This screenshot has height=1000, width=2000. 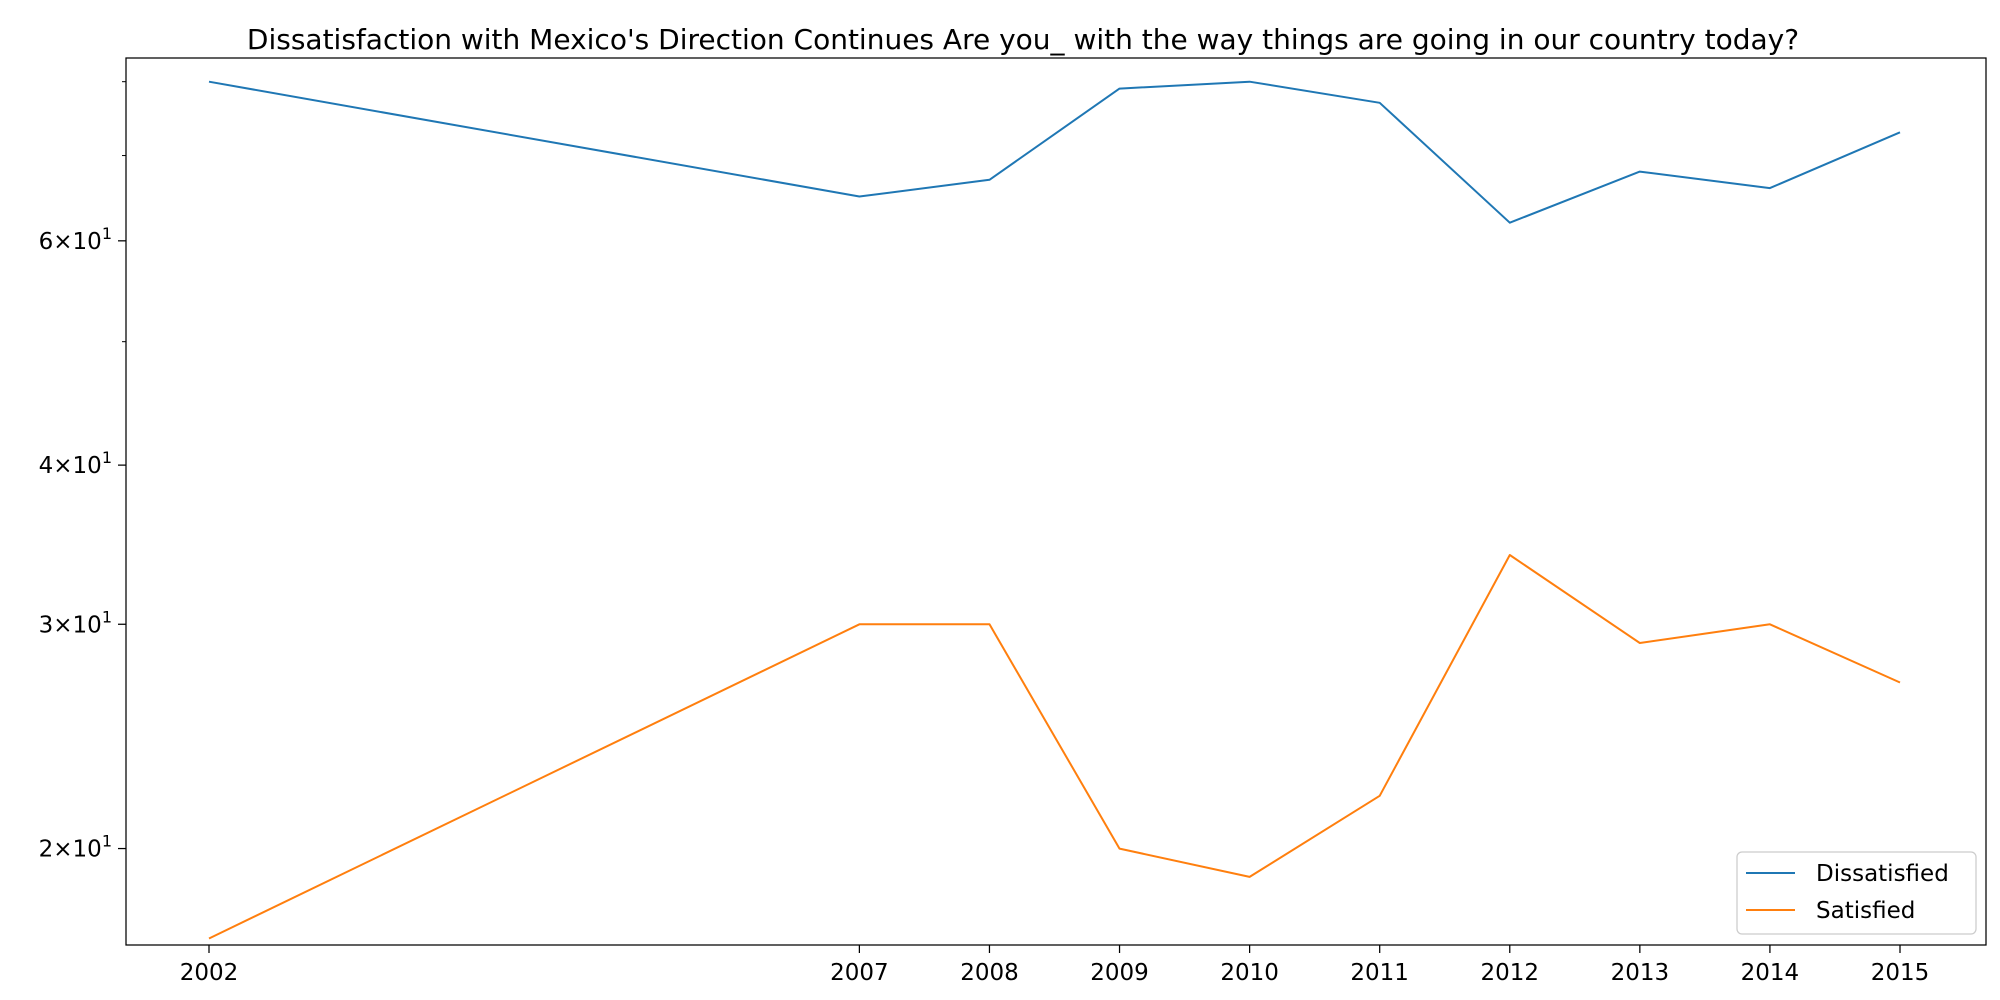 What do you see at coordinates (75, 239) in the screenshot?
I see `y-tick-label: 6×10¹` at bounding box center [75, 239].